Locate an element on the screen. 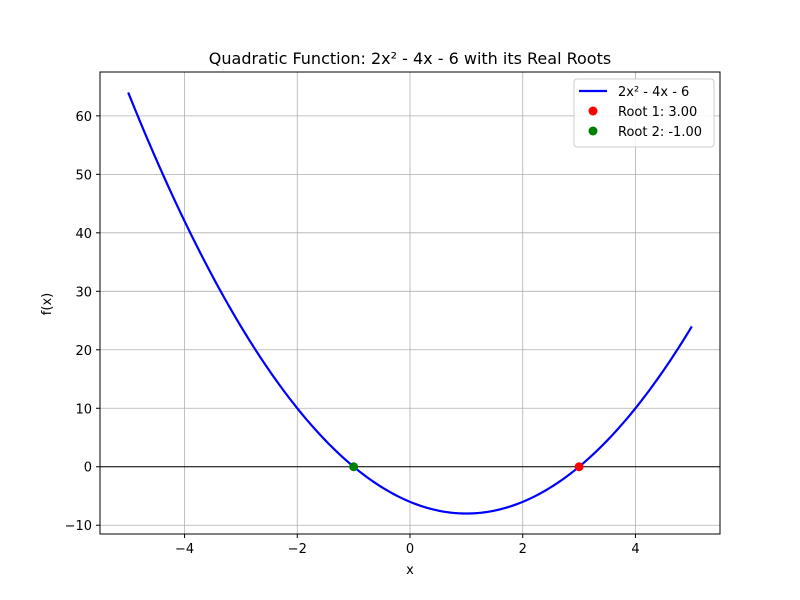 The width and height of the screenshot is (800, 600). y-tick-label: 20 is located at coordinates (83, 351).